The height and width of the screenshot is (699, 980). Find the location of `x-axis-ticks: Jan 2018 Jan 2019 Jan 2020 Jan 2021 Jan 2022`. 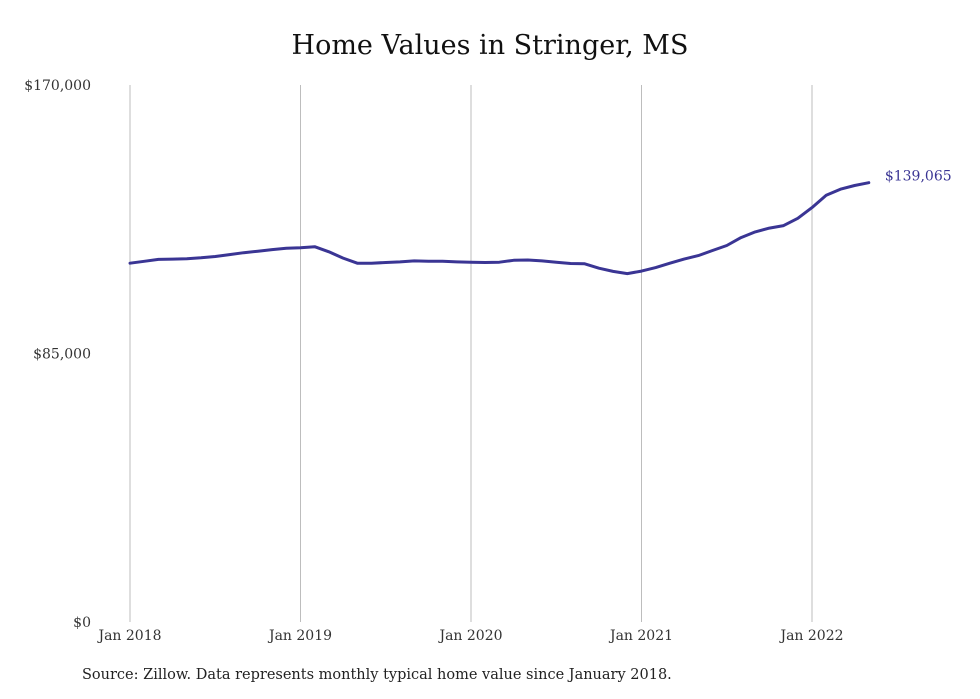

x-axis-ticks: Jan 2018 Jan 2019 Jan 2020 Jan 2021 Jan 2022 is located at coordinates (469, 636).